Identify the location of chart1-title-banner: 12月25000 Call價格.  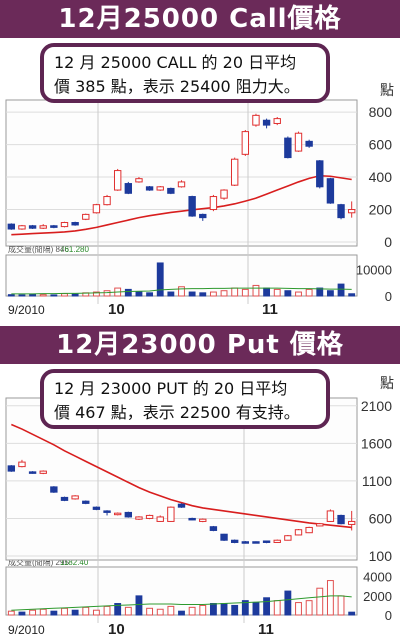
(200, 19).